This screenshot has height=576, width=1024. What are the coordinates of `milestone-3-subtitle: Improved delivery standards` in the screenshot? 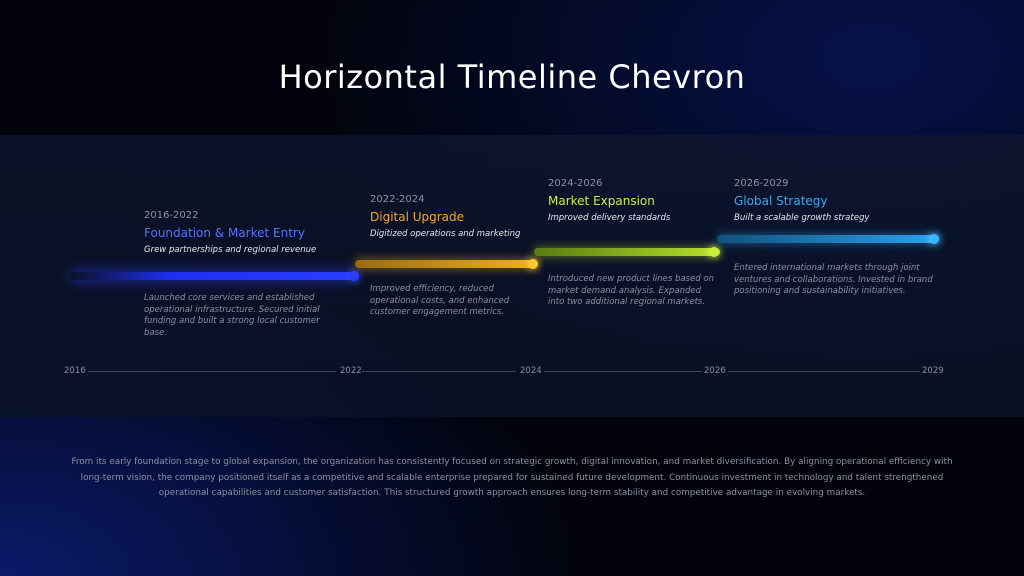 It's located at (609, 218).